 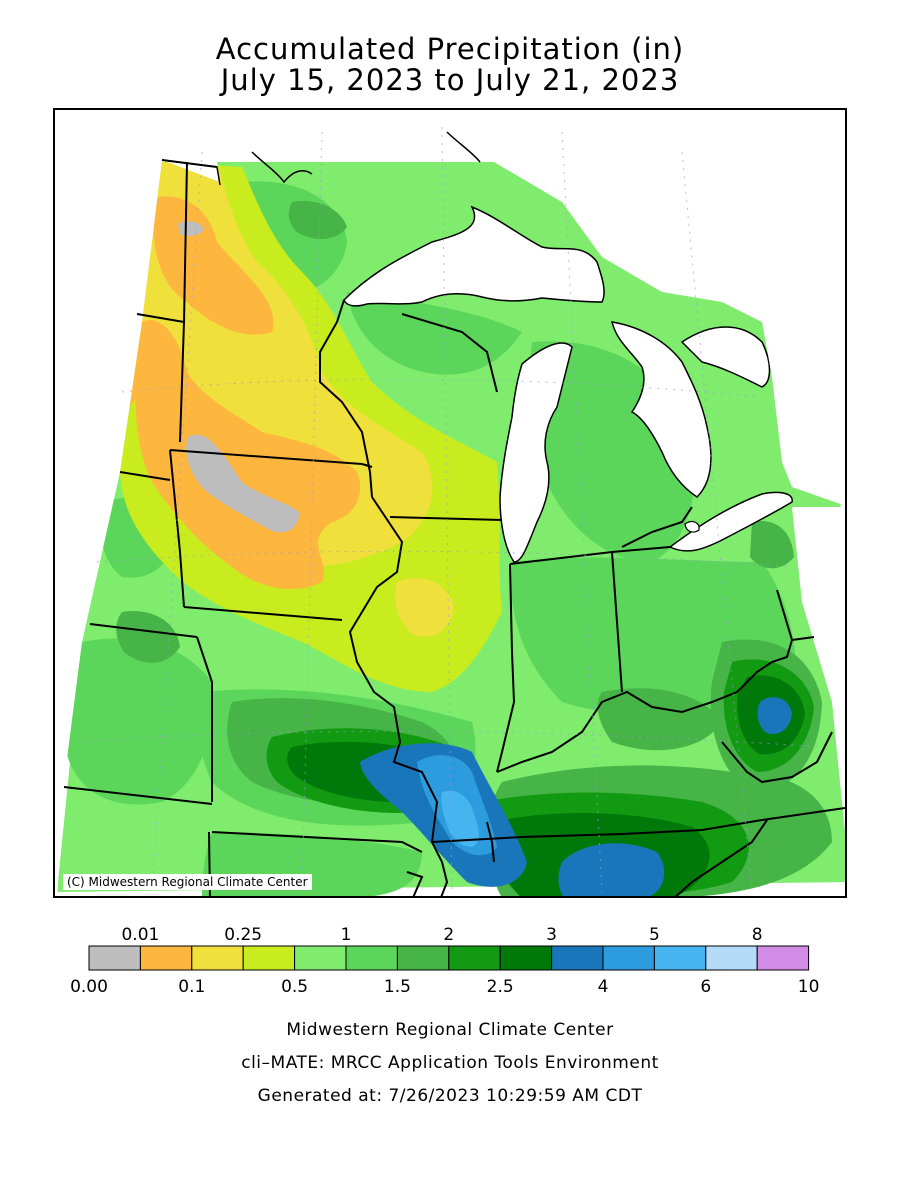 I want to click on legend-top-label: 0.25, so click(x=243, y=935).